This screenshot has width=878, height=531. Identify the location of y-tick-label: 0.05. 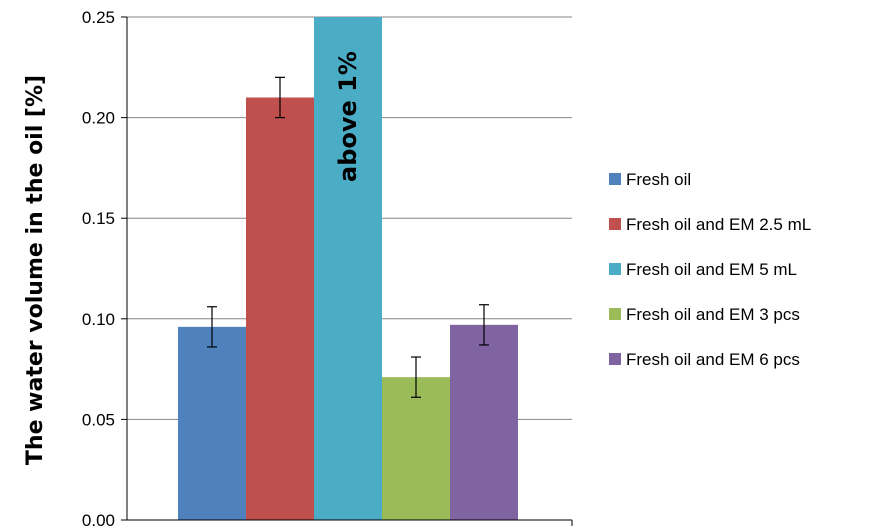
(98, 419).